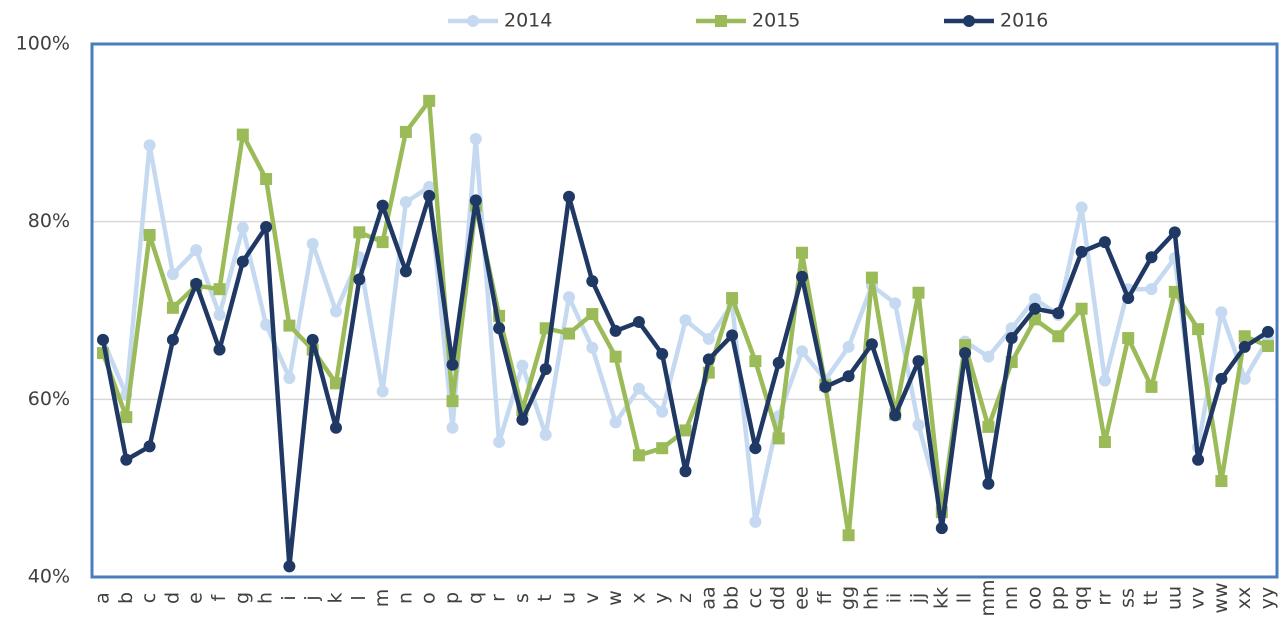 The width and height of the screenshot is (1281, 628). I want to click on x-tick-label: a, so click(103, 598).